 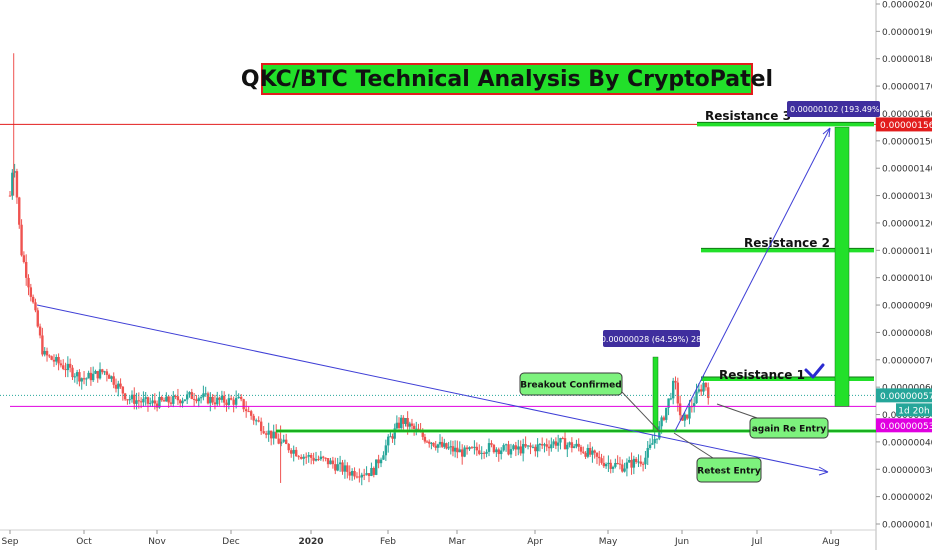 What do you see at coordinates (907, 170) in the screenshot?
I see `y-tick-label: 0.00000140` at bounding box center [907, 170].